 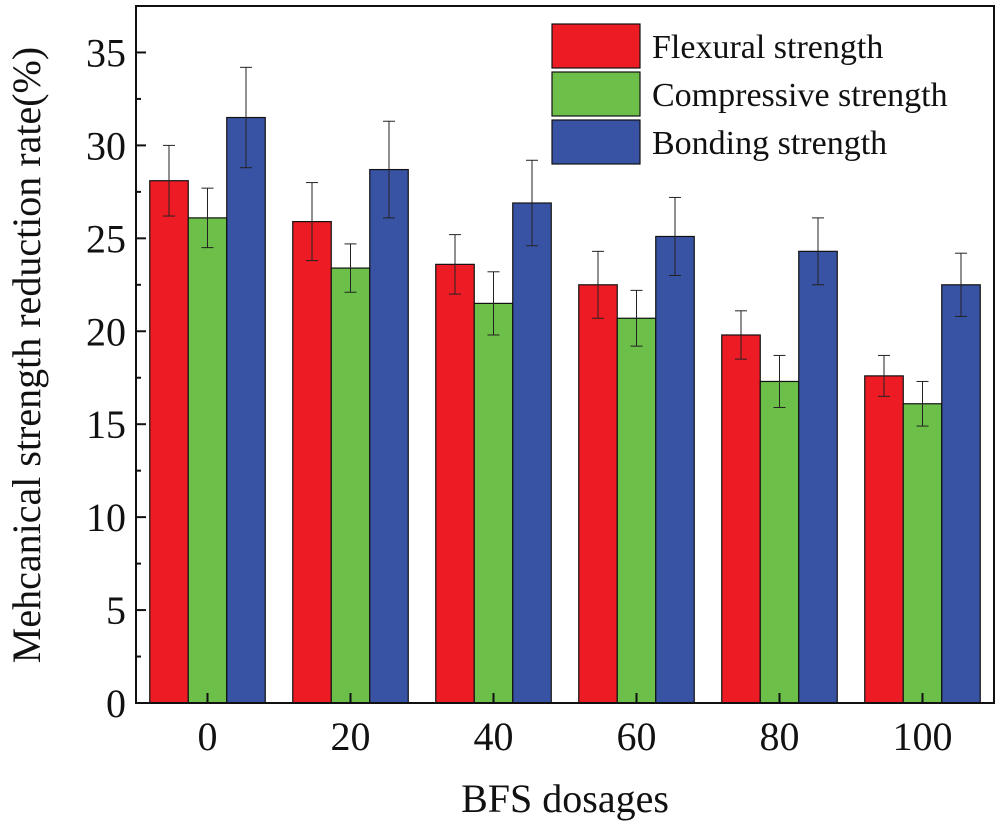 I want to click on y-tick-label: 5, so click(x=116, y=610).